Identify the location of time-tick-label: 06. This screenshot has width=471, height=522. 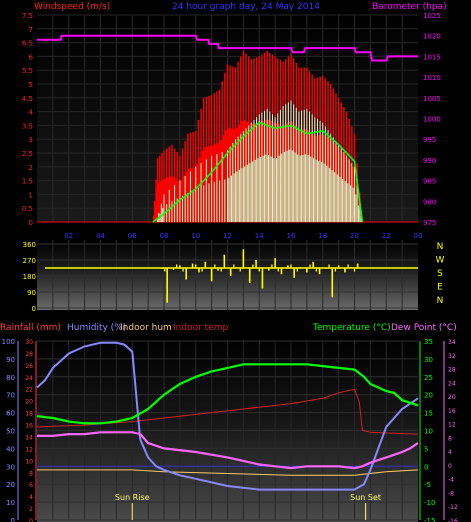
(132, 236).